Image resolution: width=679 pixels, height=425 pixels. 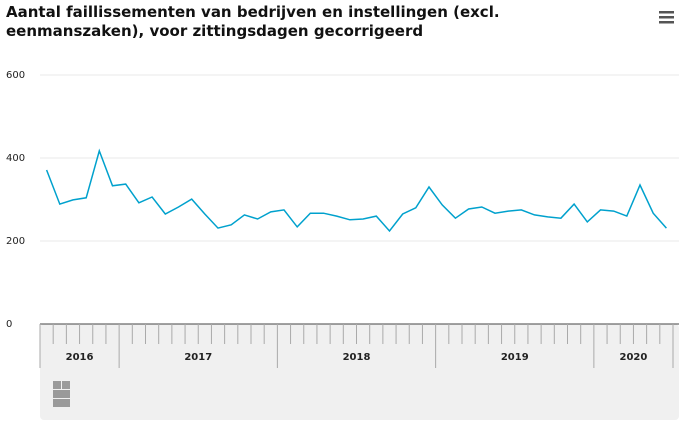 What do you see at coordinates (634, 357) in the screenshot?
I see `x-group-label: 2020` at bounding box center [634, 357].